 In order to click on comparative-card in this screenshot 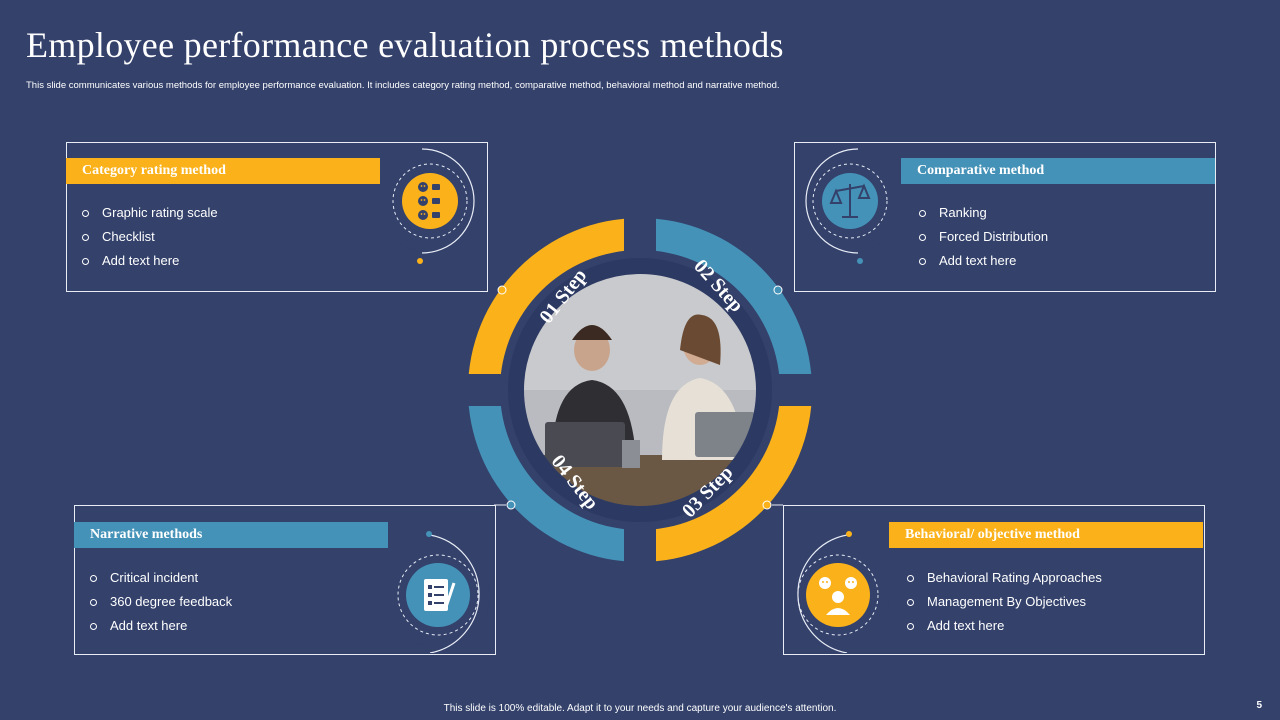, I will do `click(1005, 217)`.